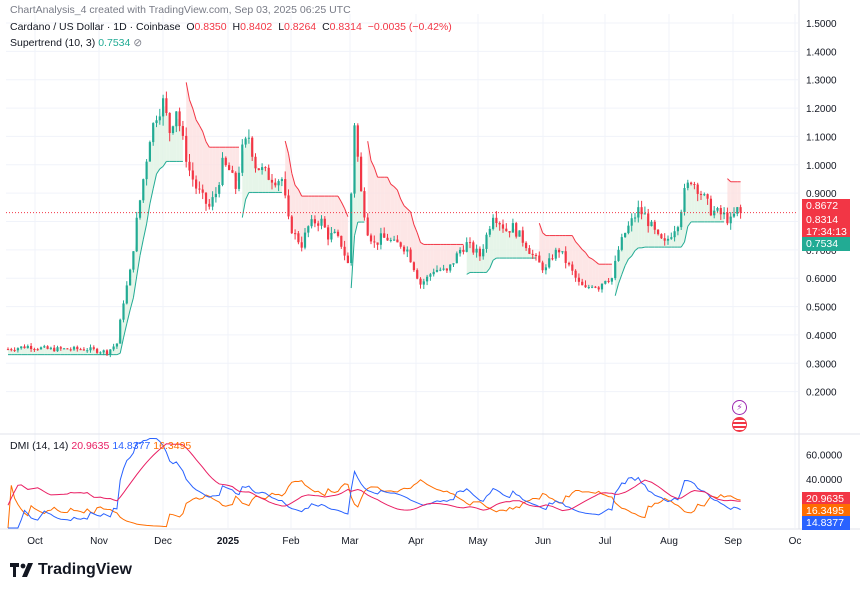 The width and height of the screenshot is (860, 592). I want to click on us-flag-icon, so click(739, 424).